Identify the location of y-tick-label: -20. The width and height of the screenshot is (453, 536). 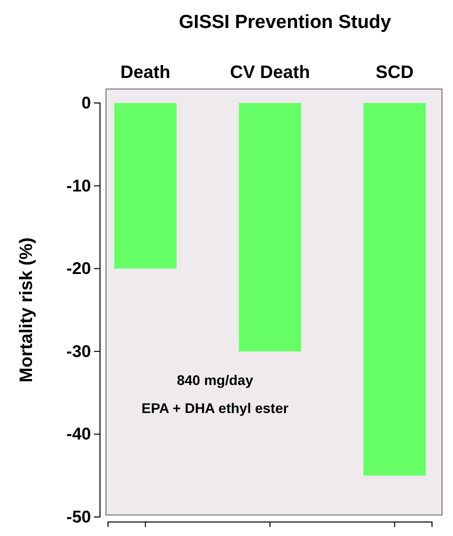
(78, 268).